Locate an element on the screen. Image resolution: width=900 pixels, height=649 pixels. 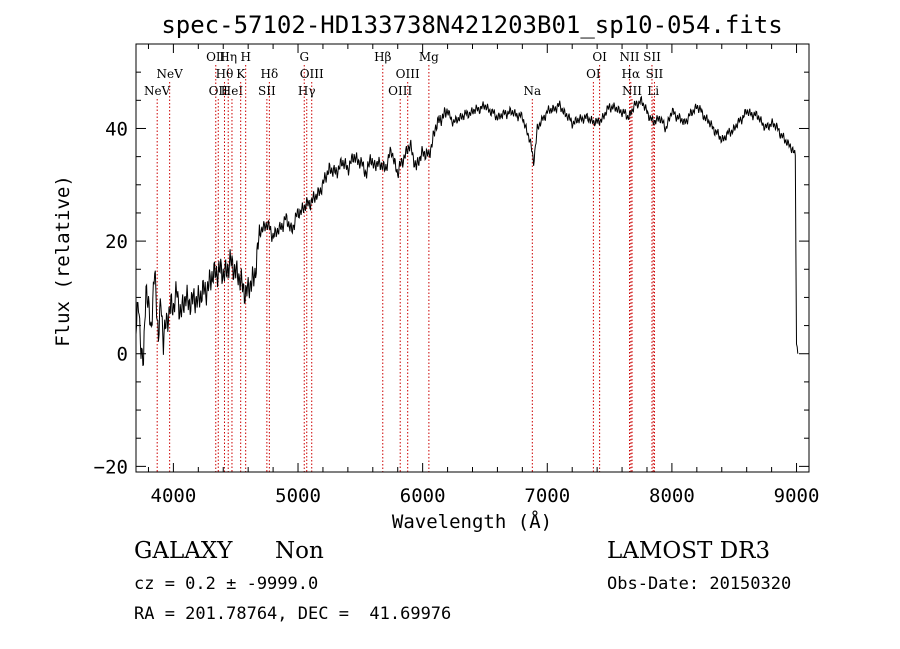
line-marker-label-26: Li is located at coordinates (653, 91).